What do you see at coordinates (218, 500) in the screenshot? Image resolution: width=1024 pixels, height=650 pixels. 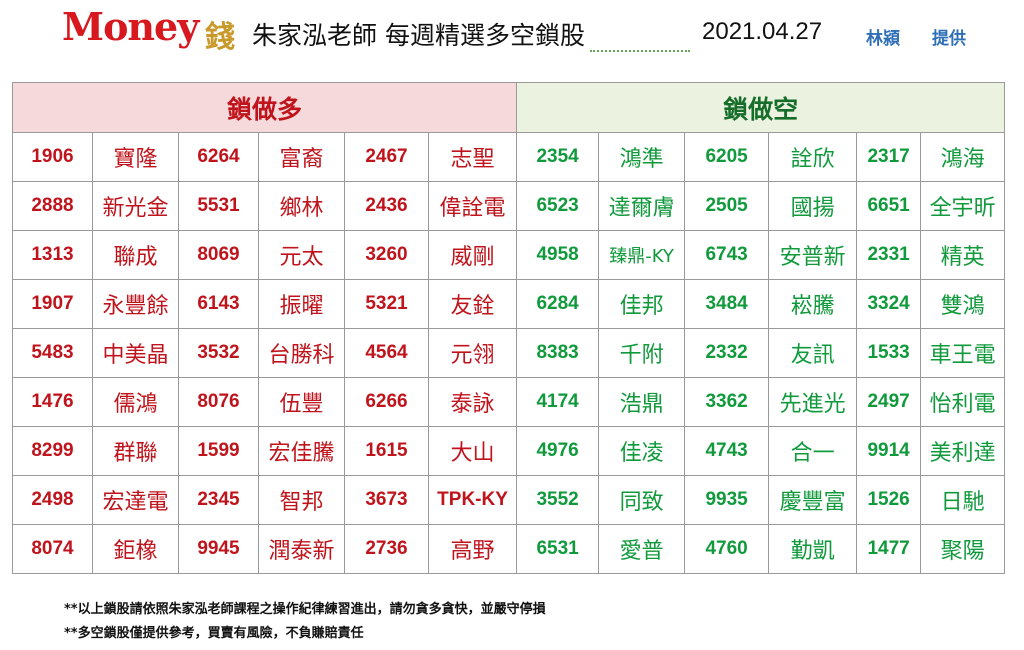 I see `long-stock-code: 2345` at bounding box center [218, 500].